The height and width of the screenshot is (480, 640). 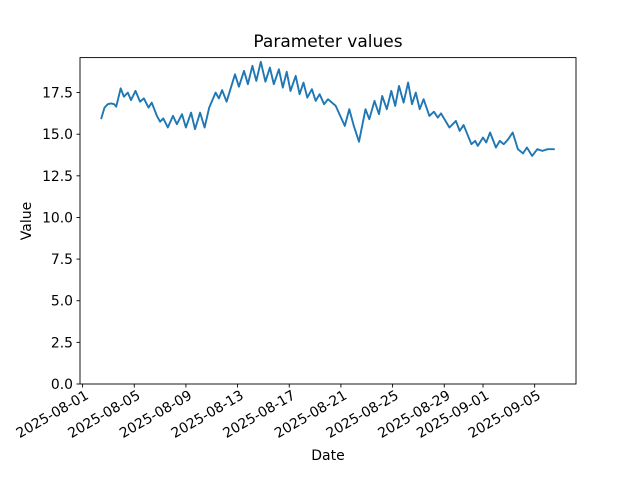 I want to click on chart-title: Parameter values, so click(x=328, y=42).